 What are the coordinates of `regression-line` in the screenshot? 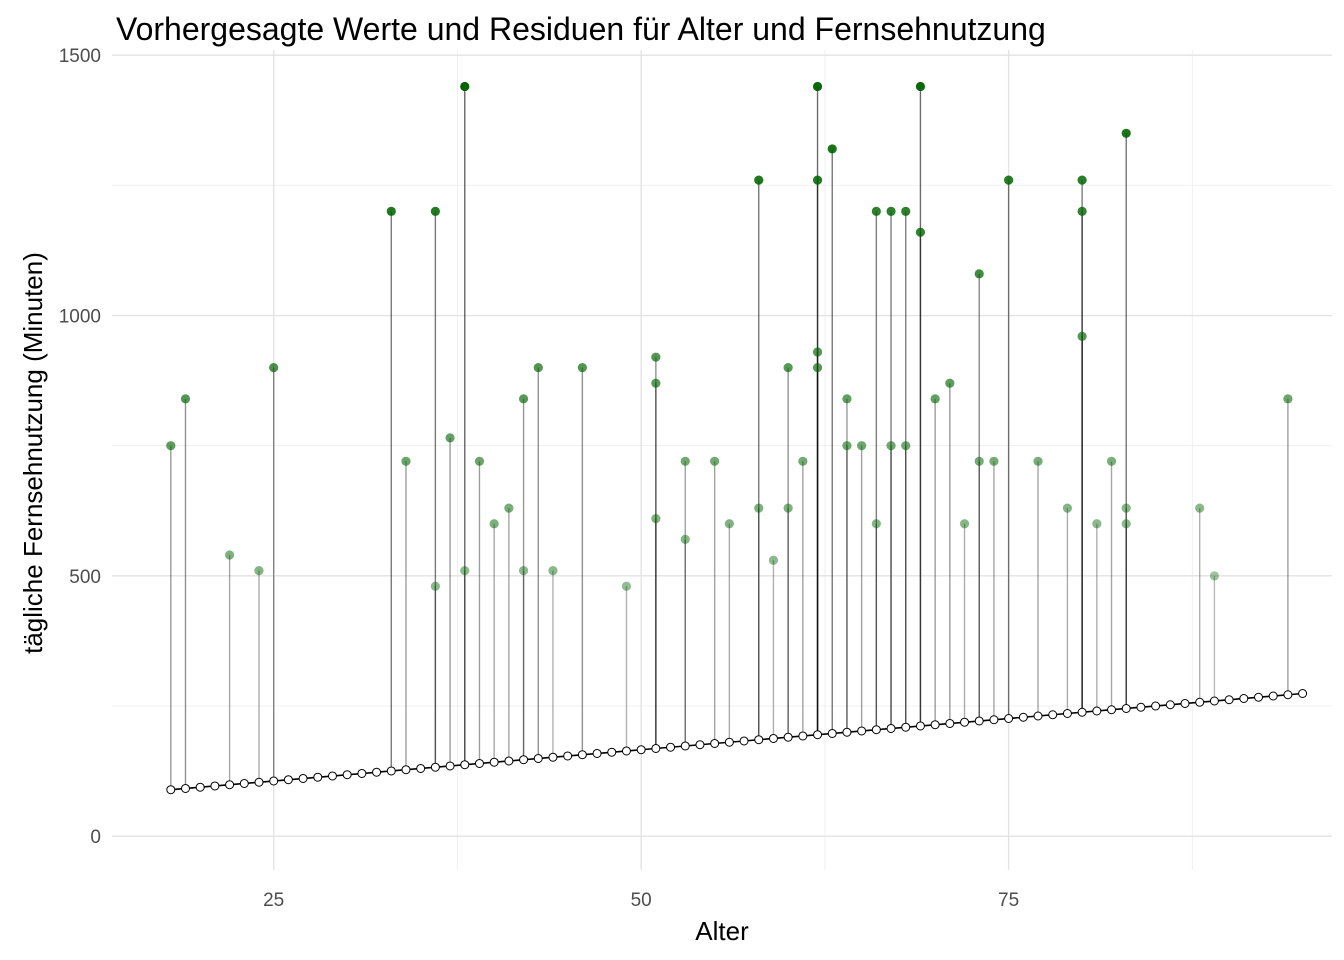 It's located at (737, 742).